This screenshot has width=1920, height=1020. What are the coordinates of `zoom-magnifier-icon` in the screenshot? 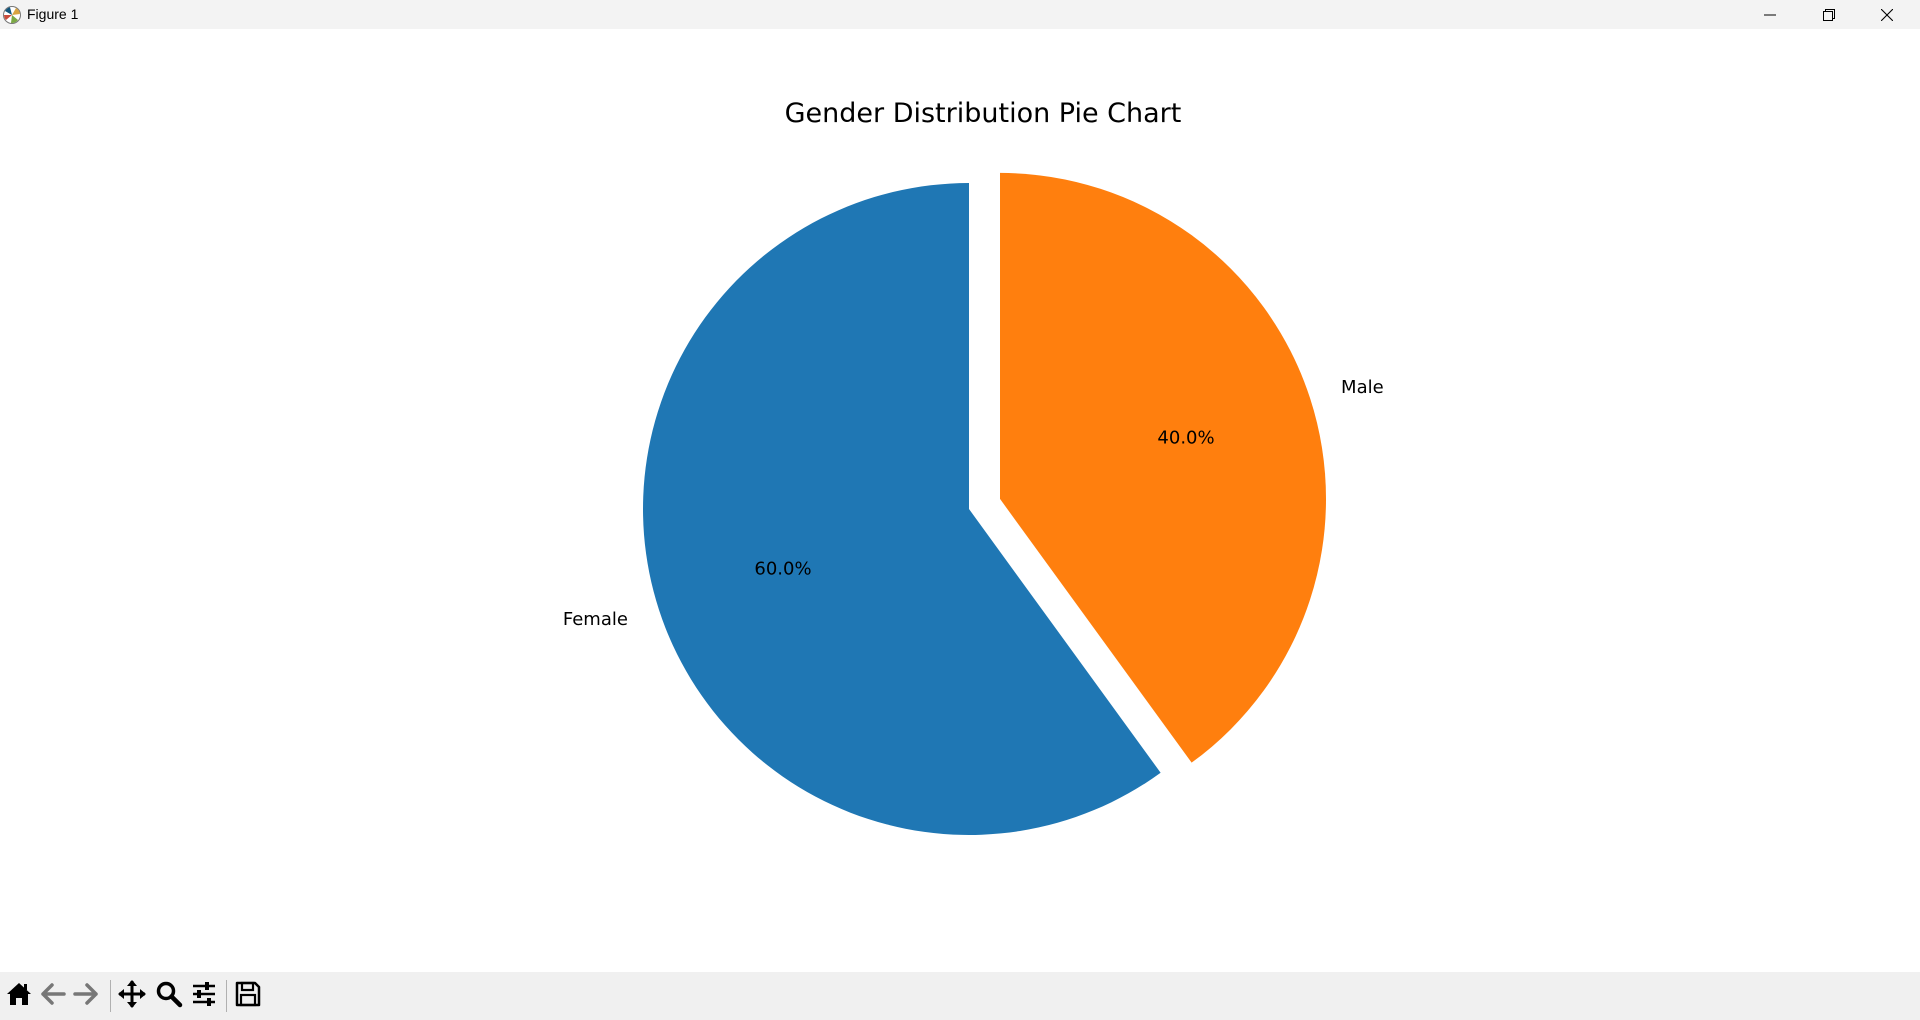 It's located at (169, 996).